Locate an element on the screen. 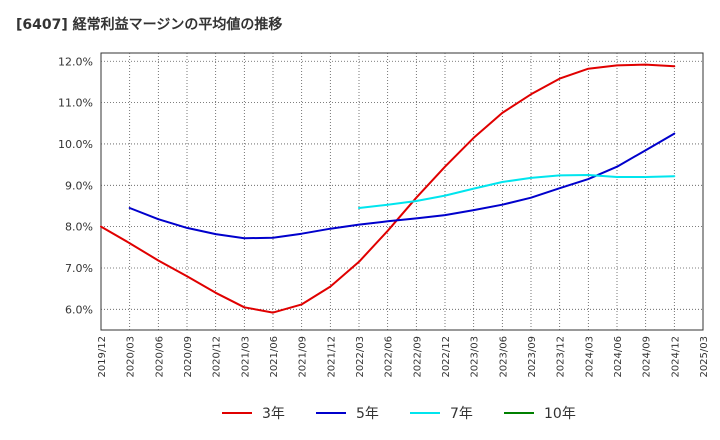 The image size is (720, 440). legend-label: 3年 is located at coordinates (273, 414).